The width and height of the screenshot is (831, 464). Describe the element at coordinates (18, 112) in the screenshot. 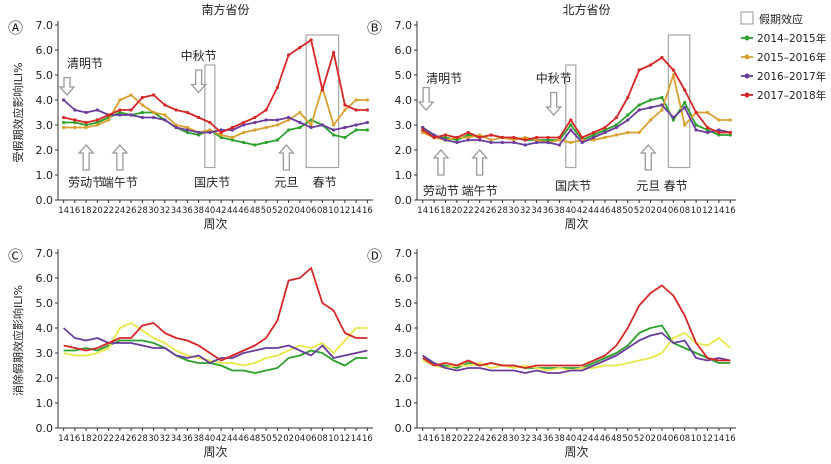

I see `y-axis-label: 受假期效应影响ILI%` at that location.